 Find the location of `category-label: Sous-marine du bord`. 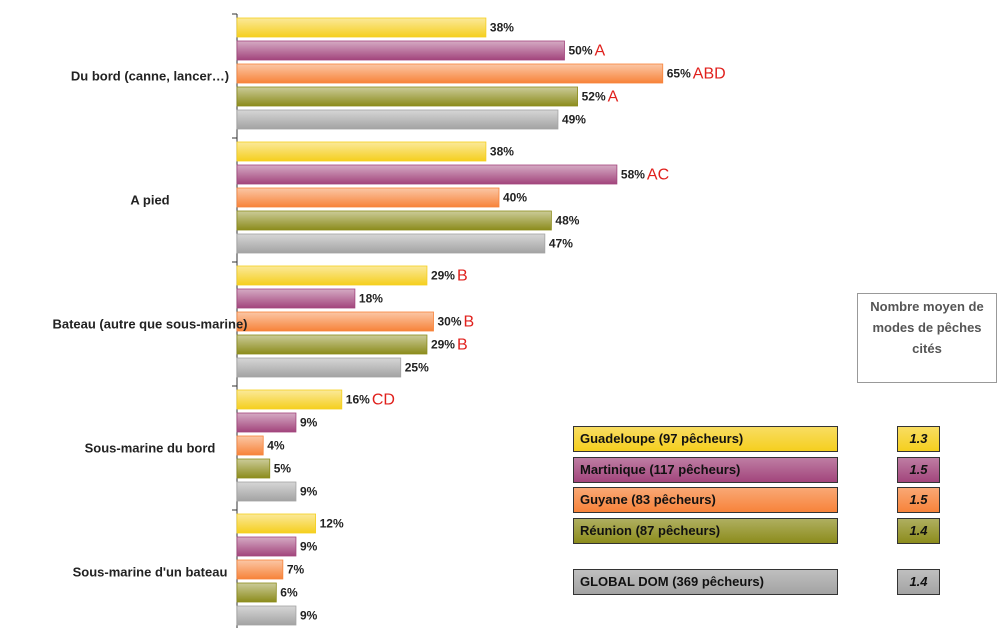

category-label: Sous-marine du bord is located at coordinates (150, 448).